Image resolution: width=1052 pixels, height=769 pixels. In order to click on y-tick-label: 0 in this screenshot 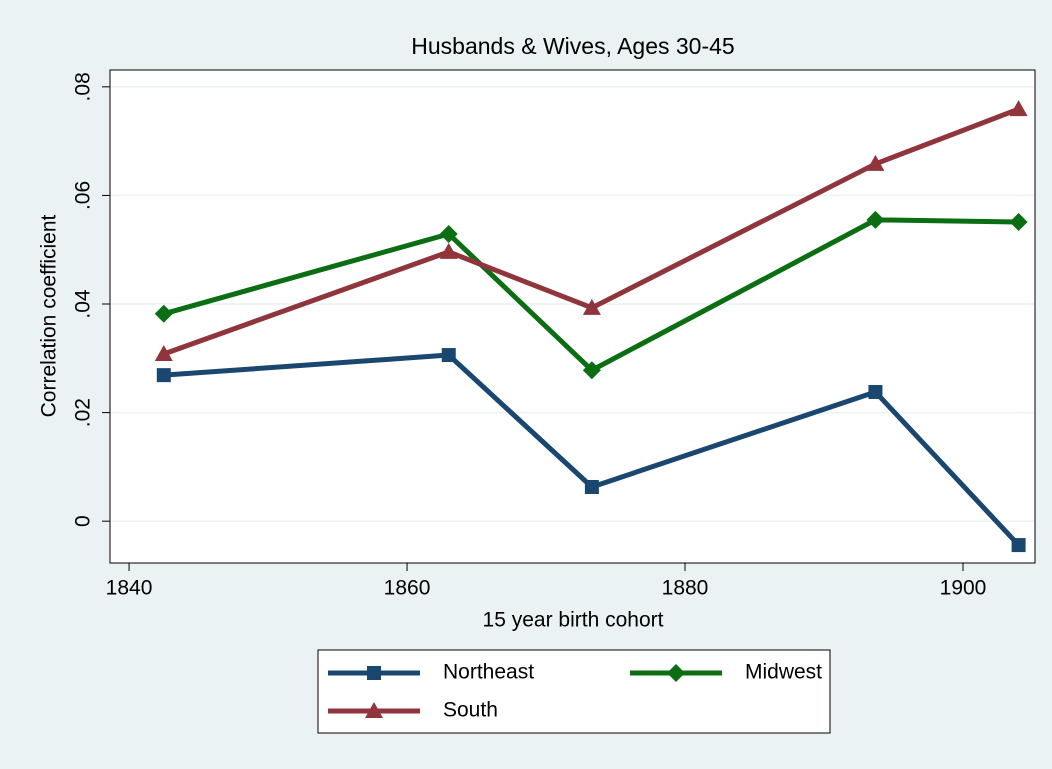, I will do `click(83, 521)`.